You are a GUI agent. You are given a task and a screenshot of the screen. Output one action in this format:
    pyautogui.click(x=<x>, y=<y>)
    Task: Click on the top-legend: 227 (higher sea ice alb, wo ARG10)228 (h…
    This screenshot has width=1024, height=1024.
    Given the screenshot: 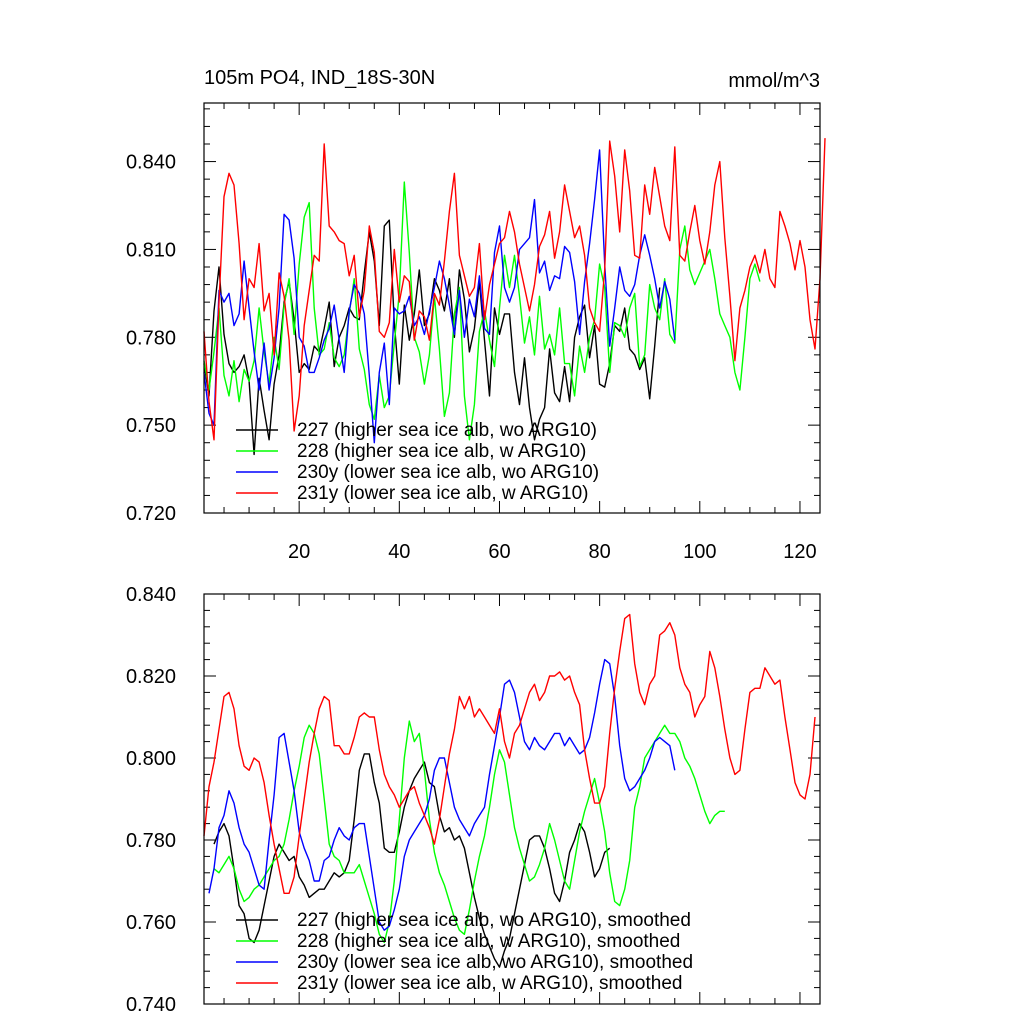 What is the action you would take?
    pyautogui.click(x=417, y=462)
    